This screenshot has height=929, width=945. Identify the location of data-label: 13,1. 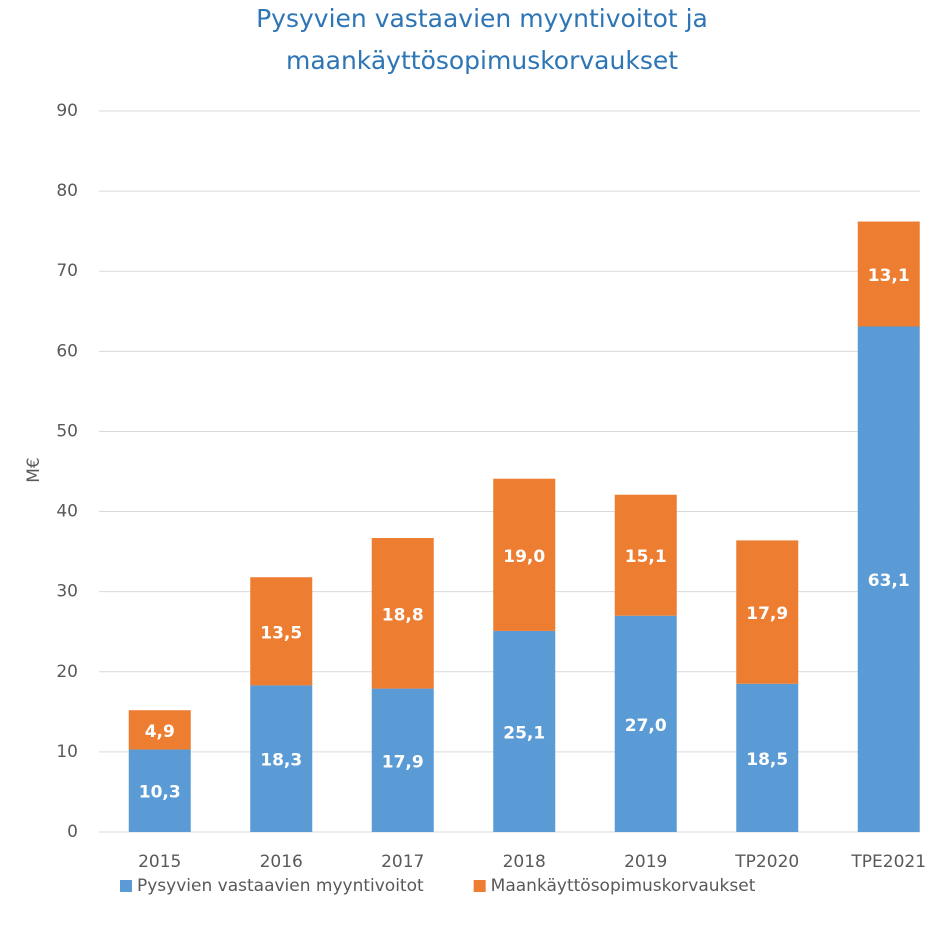
(889, 276).